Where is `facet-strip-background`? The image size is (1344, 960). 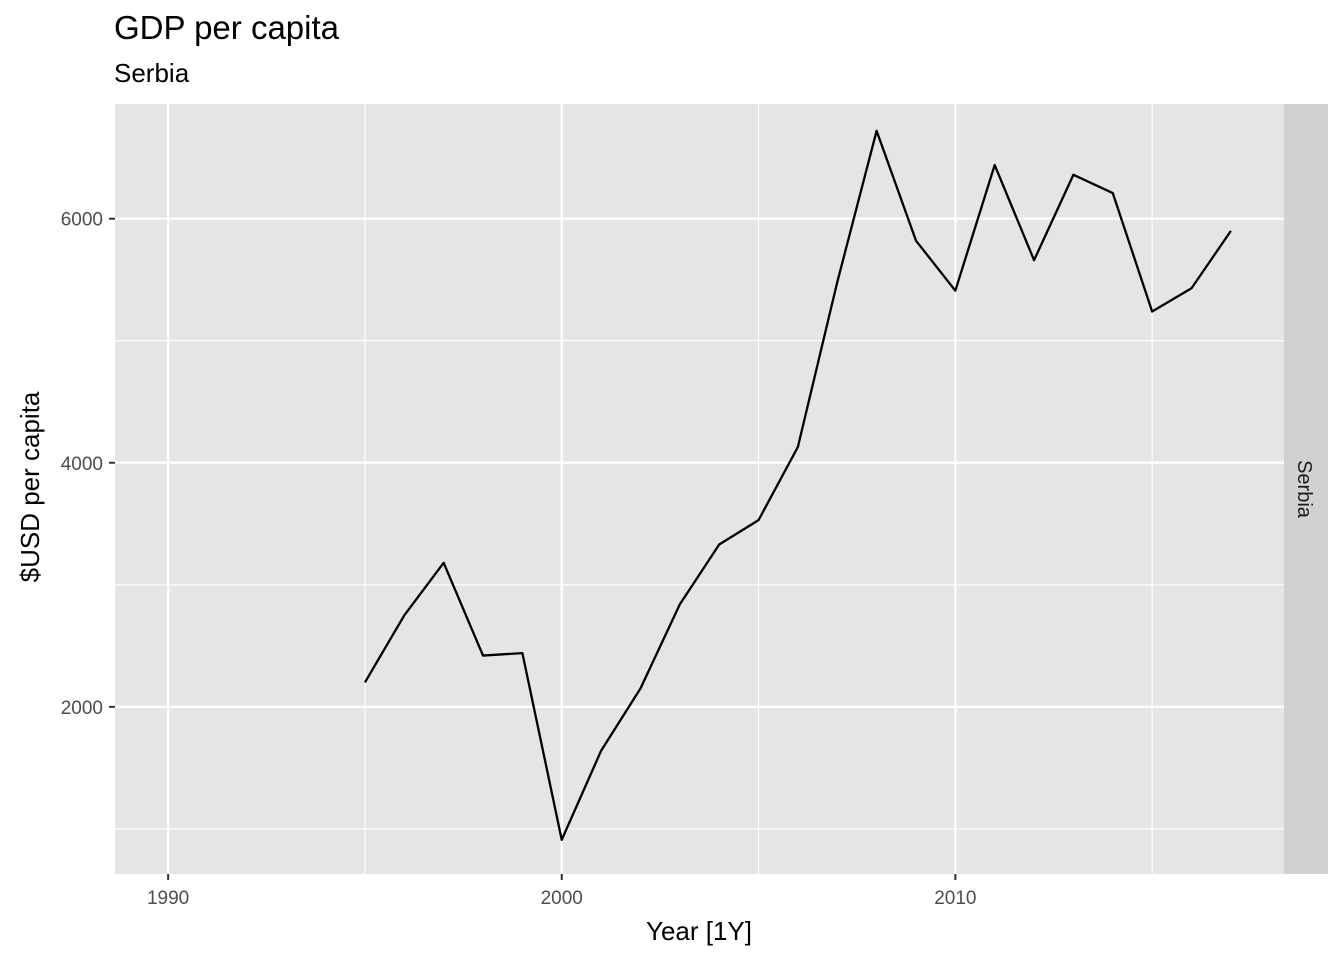
facet-strip-background is located at coordinates (1306, 489).